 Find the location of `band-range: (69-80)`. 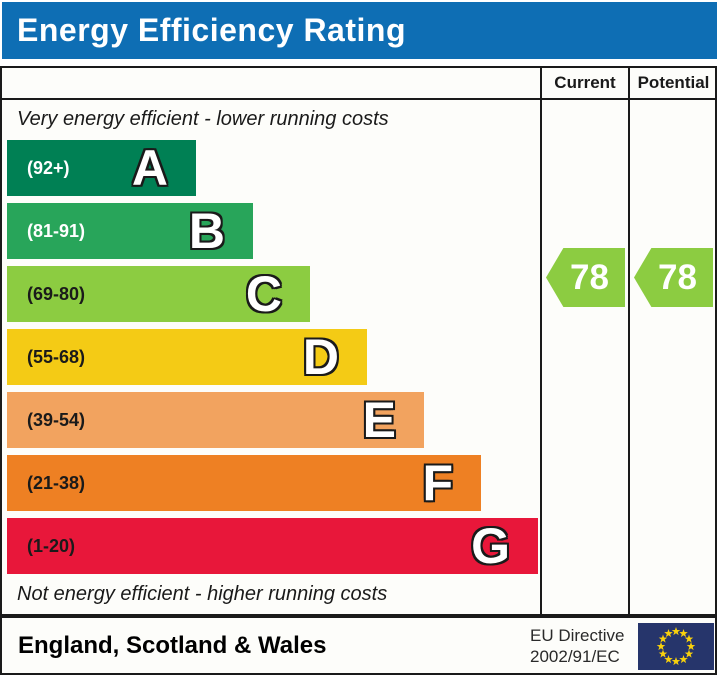

band-range: (69-80) is located at coordinates (56, 293).